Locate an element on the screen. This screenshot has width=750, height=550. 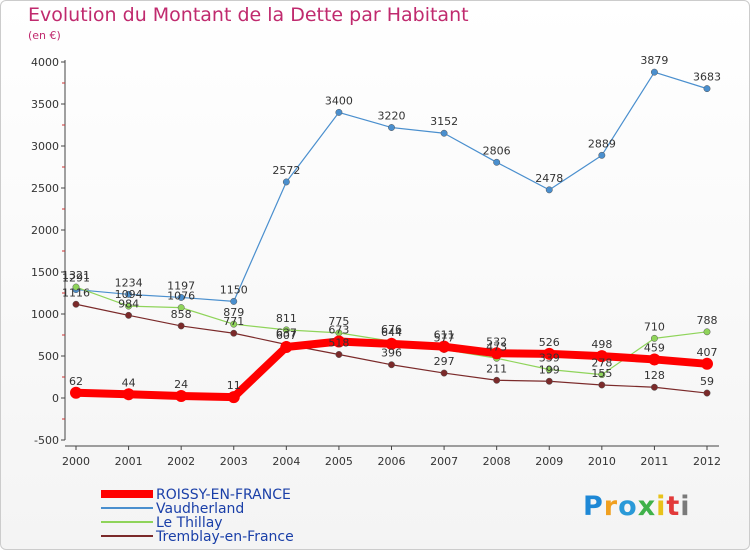
data-label: 611 is located at coordinates (444, 335).